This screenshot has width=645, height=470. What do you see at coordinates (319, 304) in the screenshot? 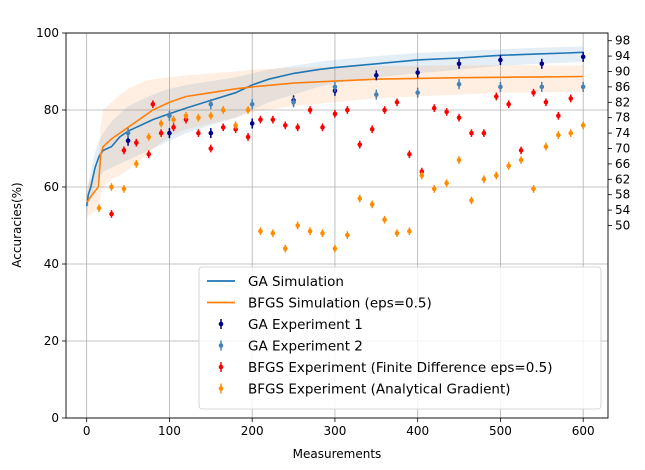
I see `legend-entry: BFGS Simulation (eps=0.5)` at bounding box center [319, 304].